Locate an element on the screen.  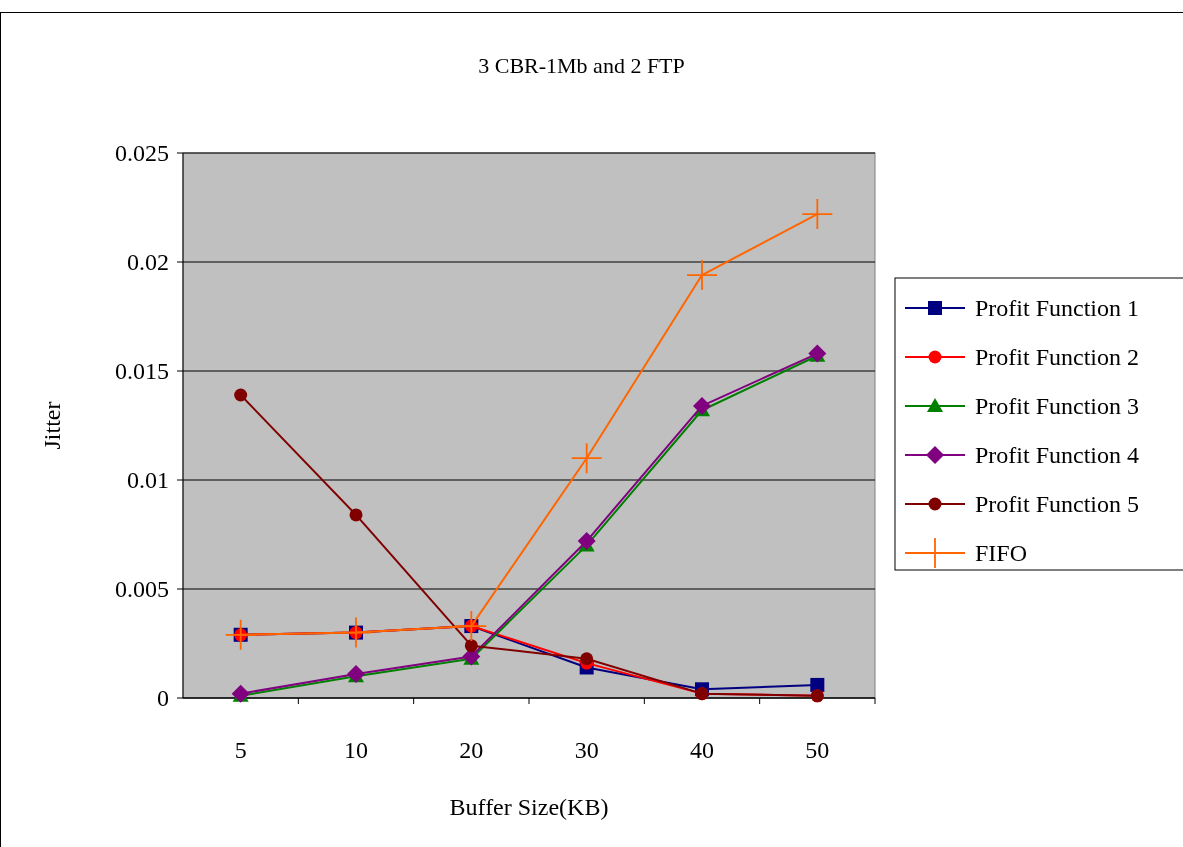
legend-label: Profit Function 4 is located at coordinates (1057, 455).